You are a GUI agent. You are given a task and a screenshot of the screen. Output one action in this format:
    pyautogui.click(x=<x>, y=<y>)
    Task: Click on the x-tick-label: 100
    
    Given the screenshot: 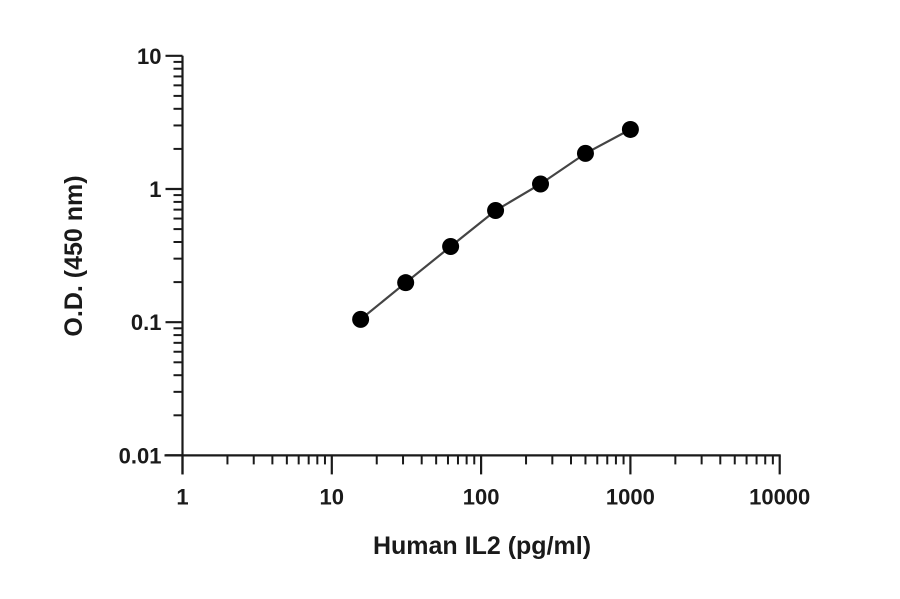 What is the action you would take?
    pyautogui.click(x=481, y=496)
    